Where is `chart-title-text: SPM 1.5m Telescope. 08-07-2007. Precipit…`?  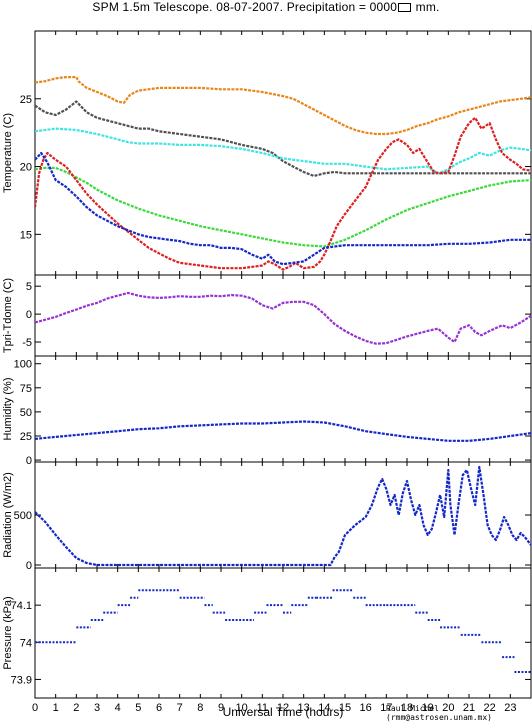 chart-title-text: SPM 1.5m Telescope. 08-07-2007. Precipit… is located at coordinates (245, 7).